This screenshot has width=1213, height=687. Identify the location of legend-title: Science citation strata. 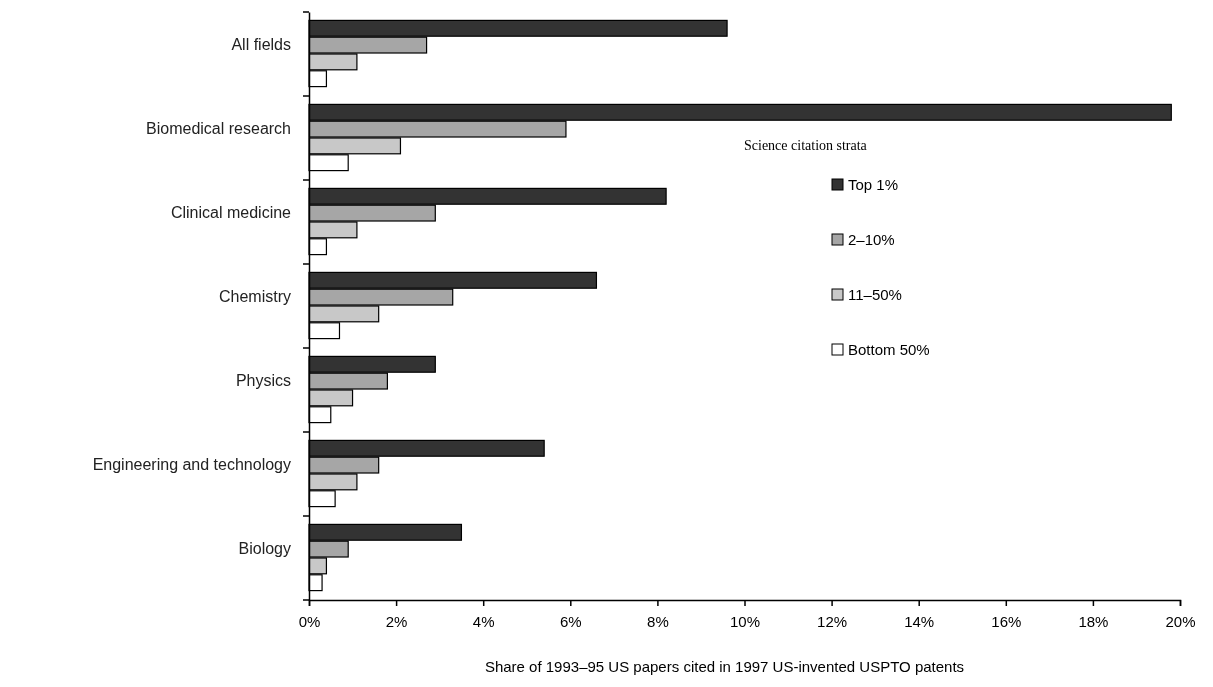
(806, 145).